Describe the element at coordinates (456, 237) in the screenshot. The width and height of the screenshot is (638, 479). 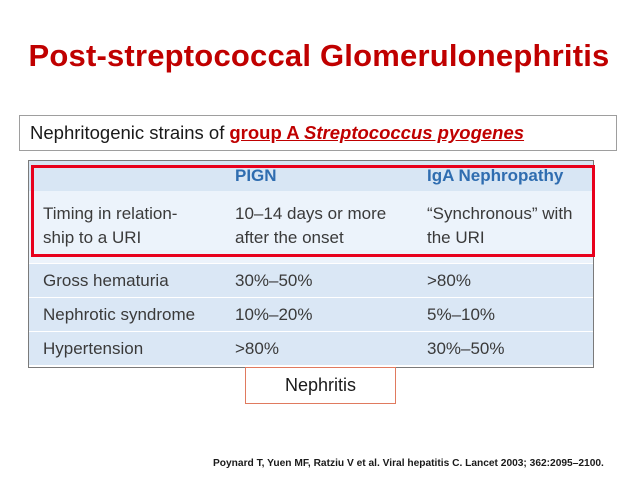
I see `timing-iga-line2: the URI` at that location.